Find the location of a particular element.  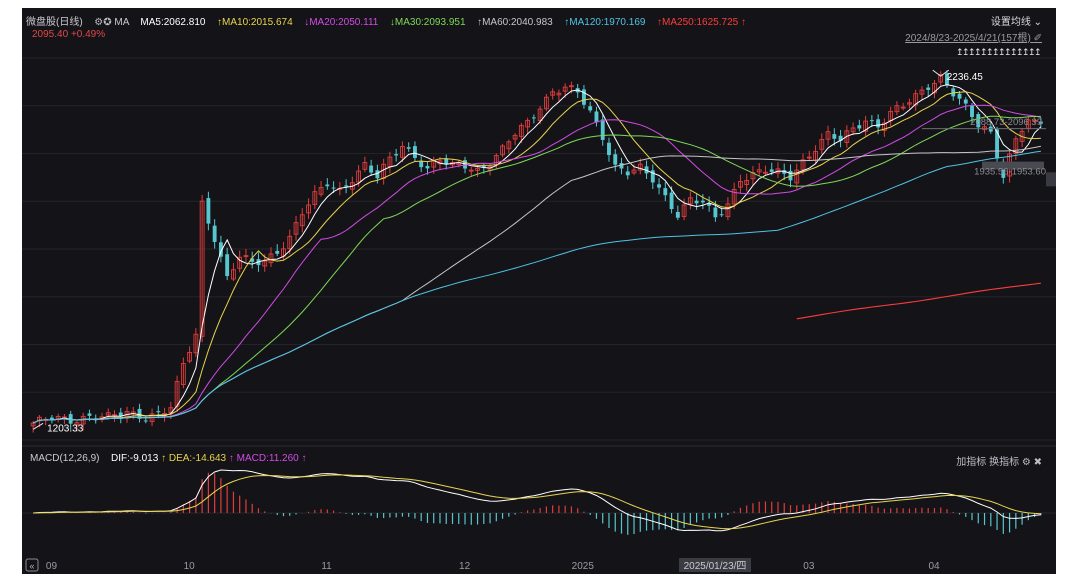

high-marker is located at coordinates (941, 73).